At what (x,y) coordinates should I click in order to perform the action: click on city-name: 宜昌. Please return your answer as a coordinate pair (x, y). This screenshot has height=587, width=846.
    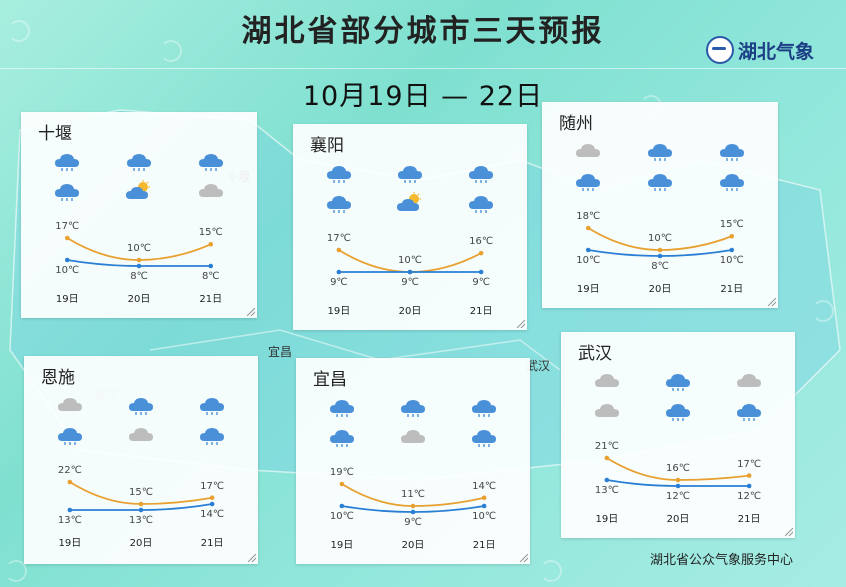
    Looking at the image, I should click on (330, 380).